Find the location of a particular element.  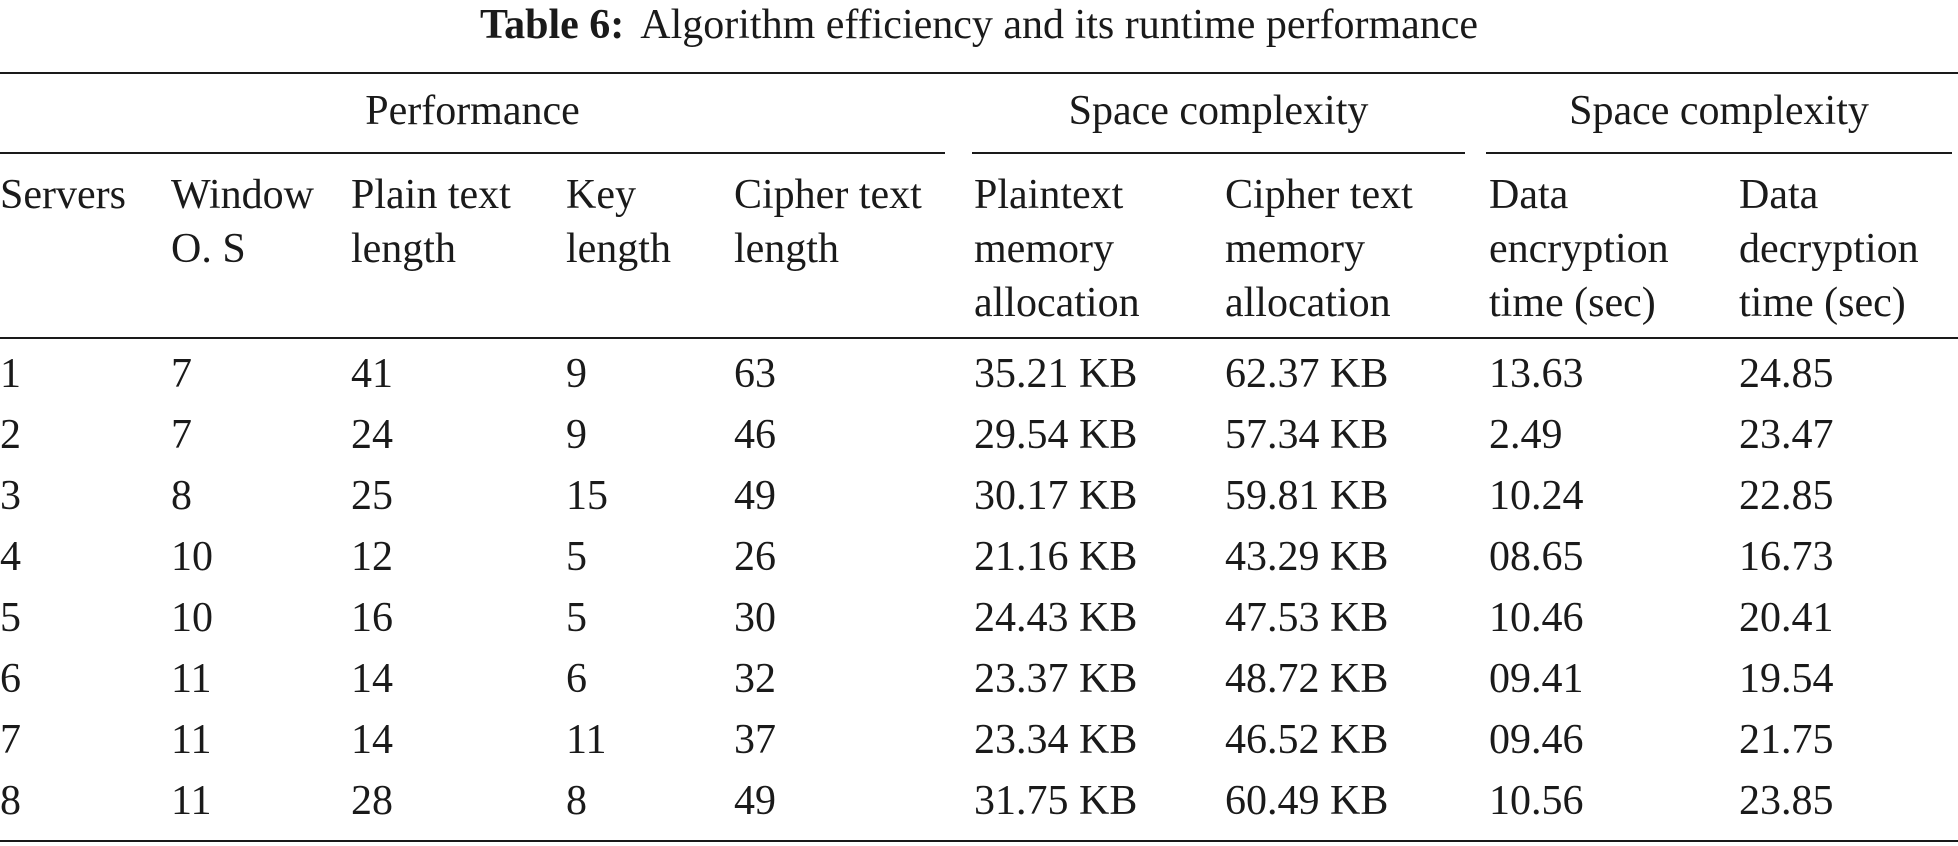

table-cell-r2-c9: 23.47 is located at coordinates (1786, 435).